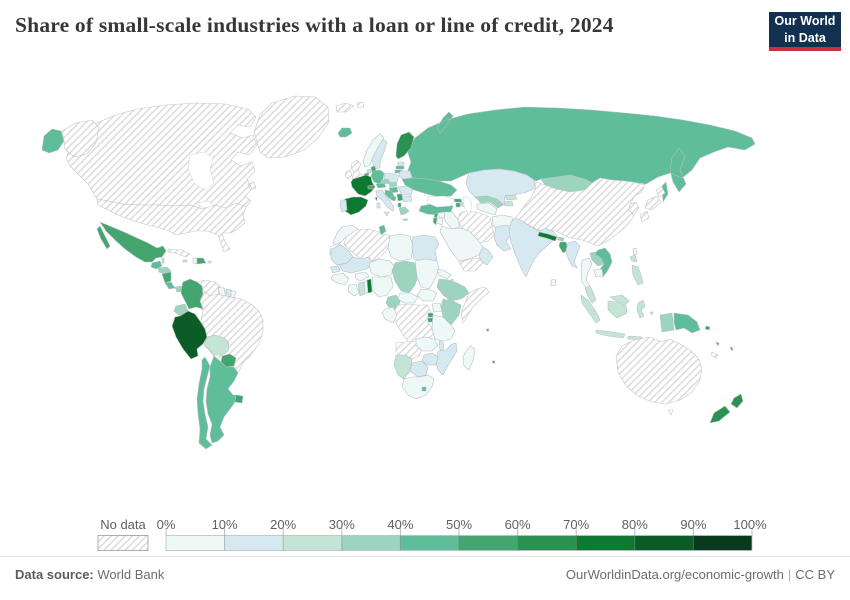 Image resolution: width=850 pixels, height=600 pixels. I want to click on country-kazakhstan, so click(500, 187).